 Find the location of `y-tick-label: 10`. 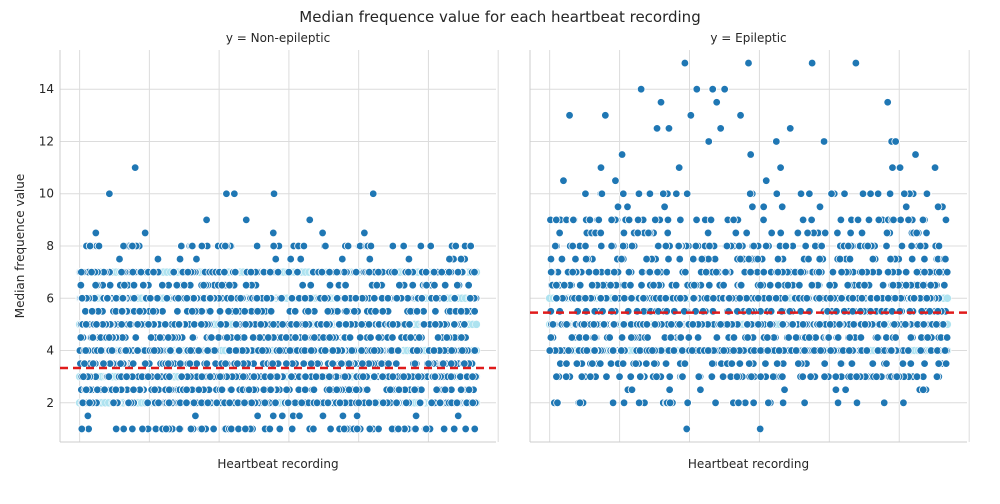

y-tick-label: 10 is located at coordinates (46, 194).